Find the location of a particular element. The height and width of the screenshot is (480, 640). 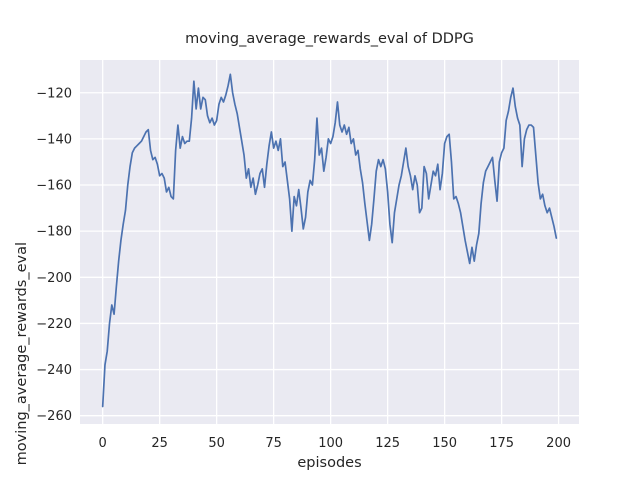

y-tick-label: −260 is located at coordinates (54, 416).